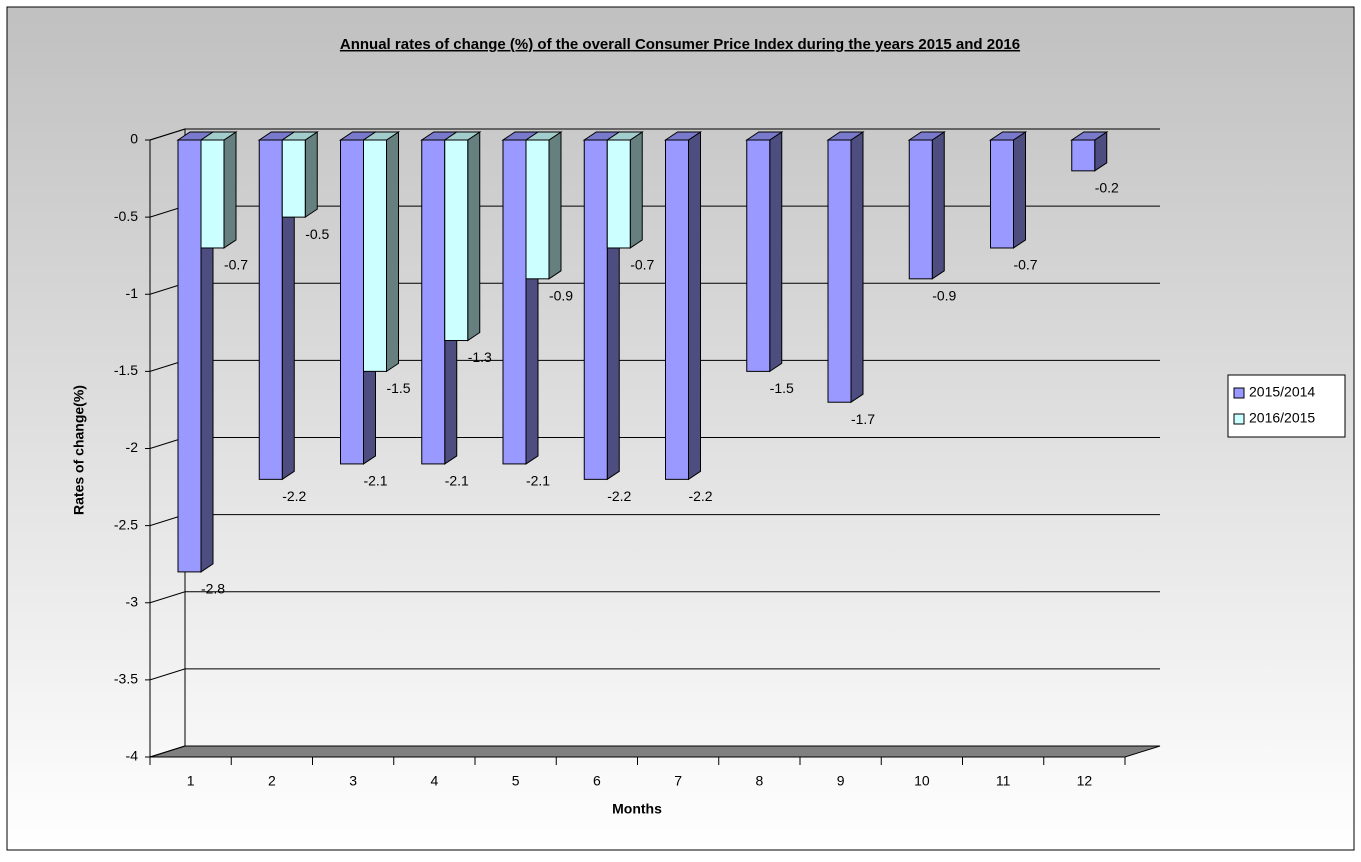  What do you see at coordinates (126, 679) in the screenshot?
I see `y-tick-label: -3.5` at bounding box center [126, 679].